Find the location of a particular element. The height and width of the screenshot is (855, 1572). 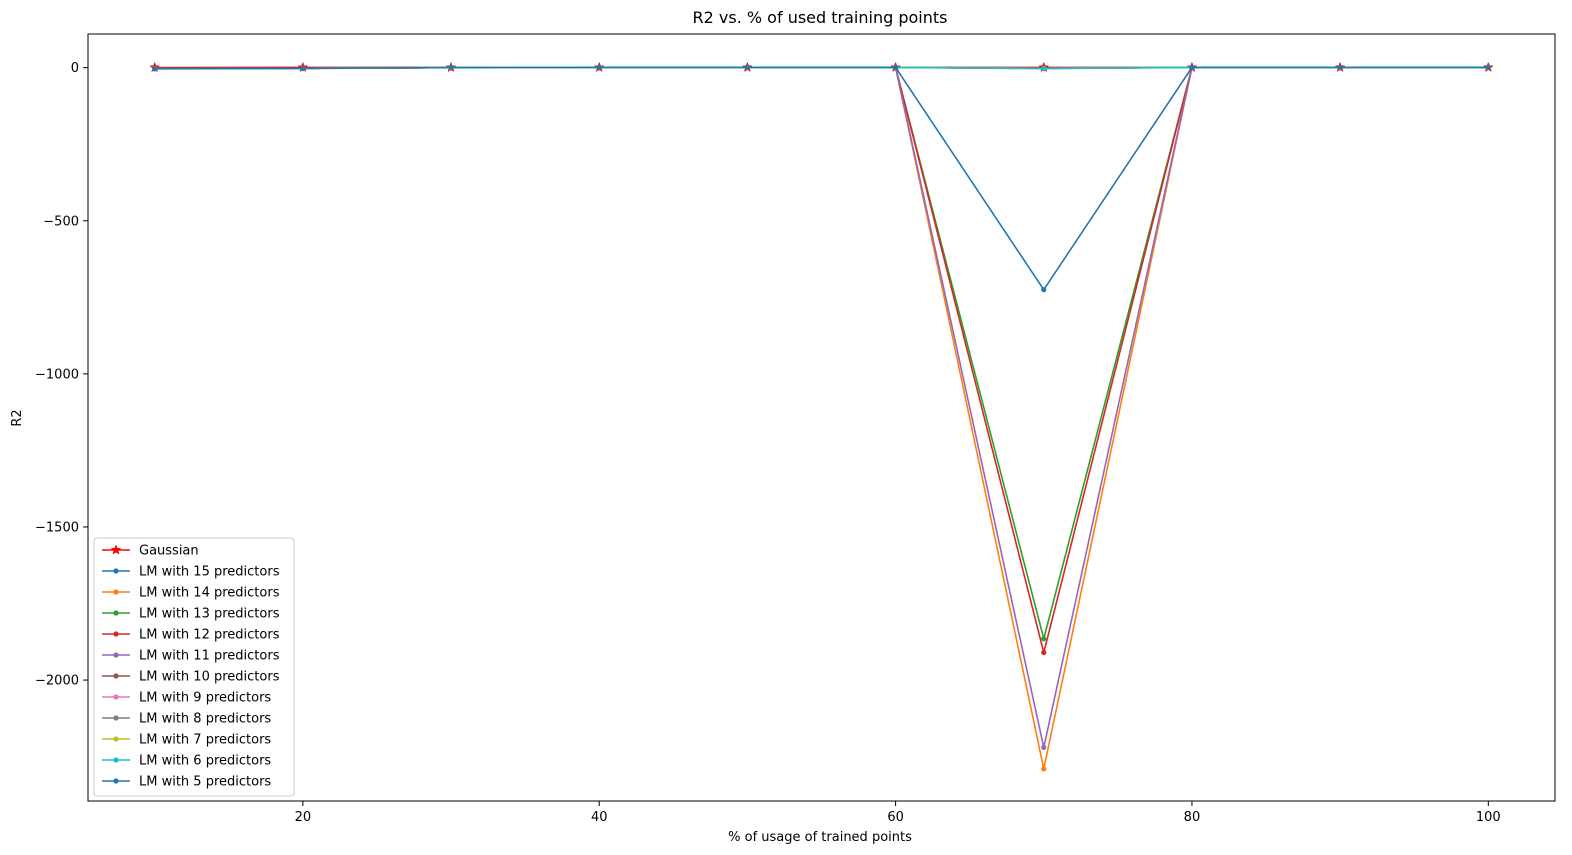

legend-item: LM with 11 predictors is located at coordinates (191, 656).